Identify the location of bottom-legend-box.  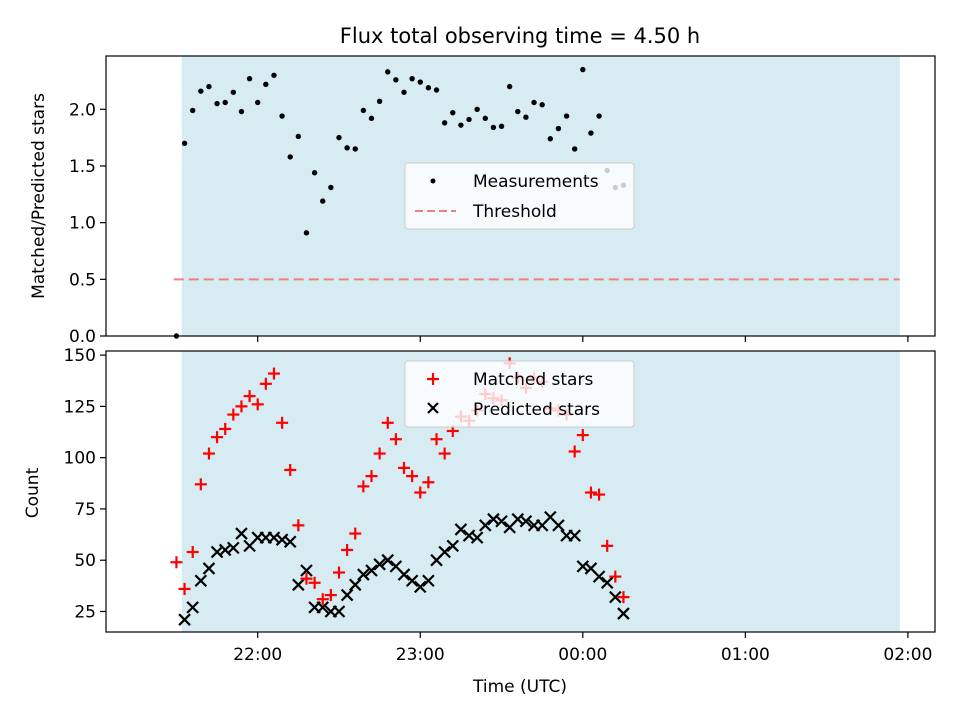
(519, 394).